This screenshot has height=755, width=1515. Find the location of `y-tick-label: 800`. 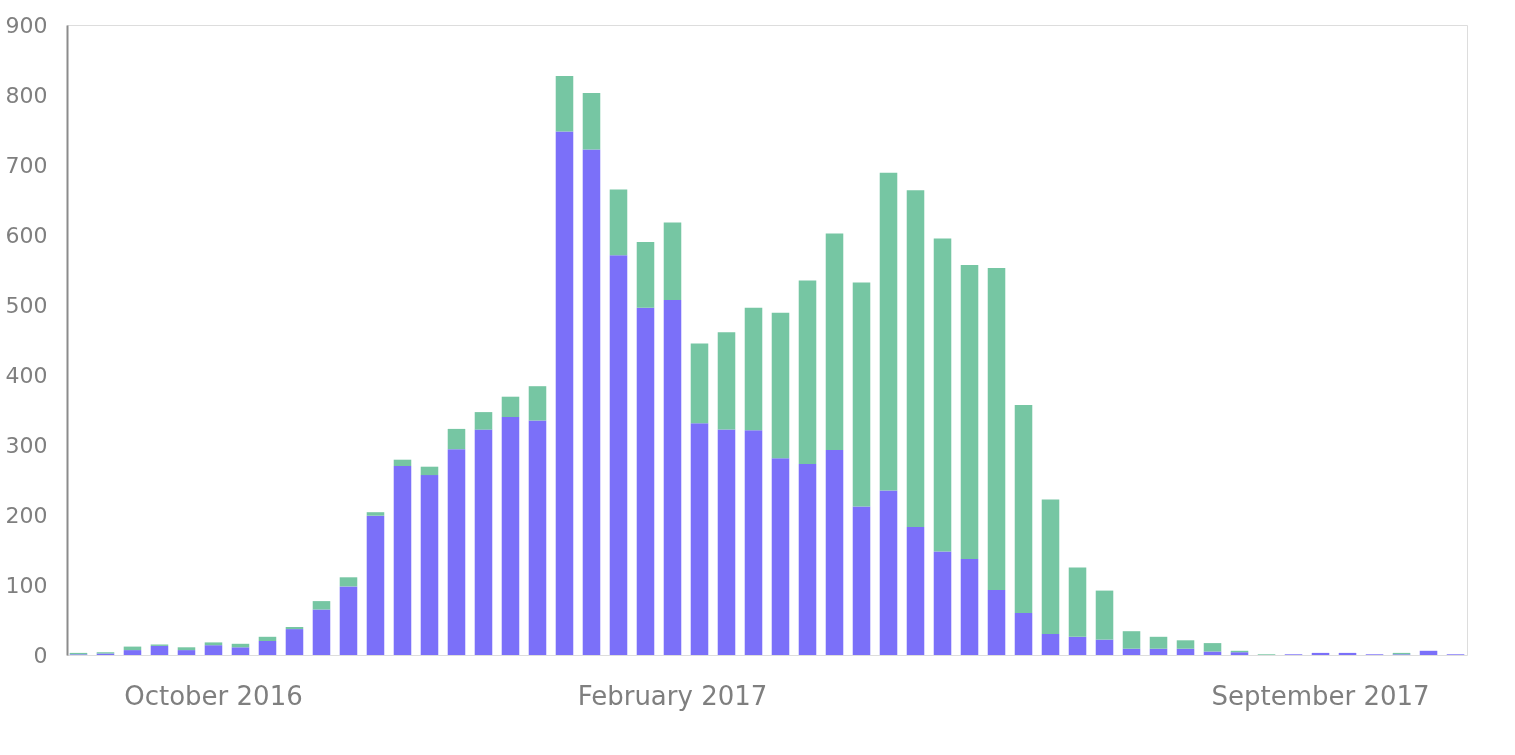

y-tick-label: 800 is located at coordinates (26, 95).